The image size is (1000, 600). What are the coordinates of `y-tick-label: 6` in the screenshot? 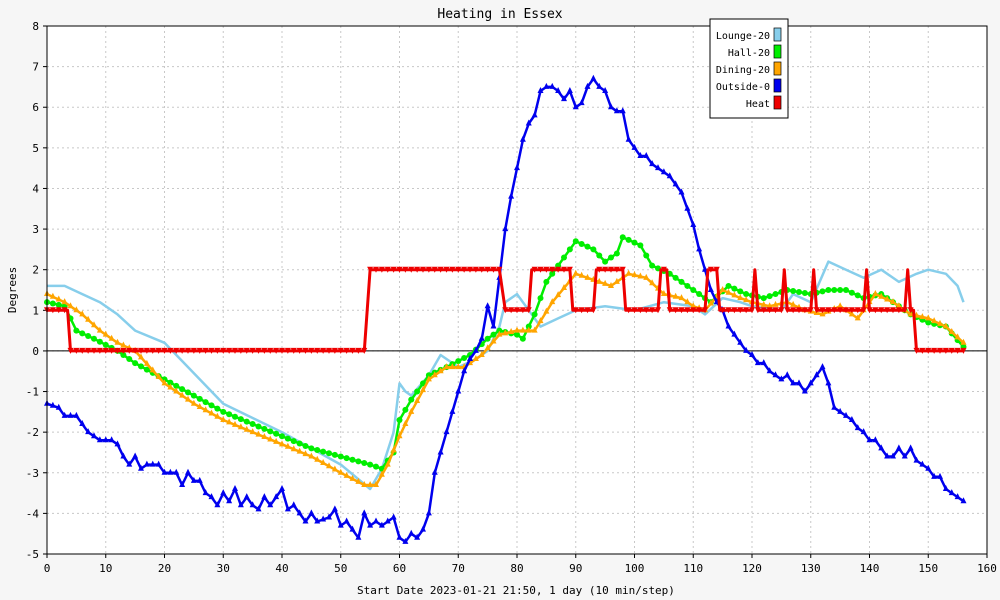 It's located at (35, 107).